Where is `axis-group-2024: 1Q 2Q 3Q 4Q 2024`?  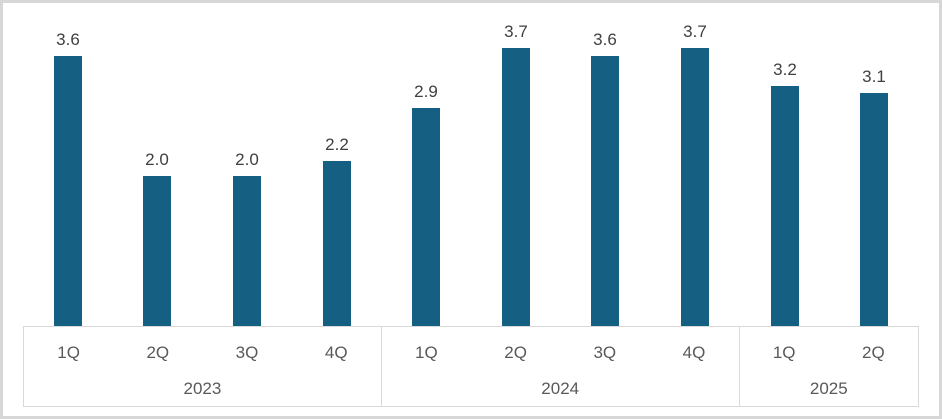
axis-group-2024: 1Q 2Q 3Q 4Q 2024 is located at coordinates (561, 366).